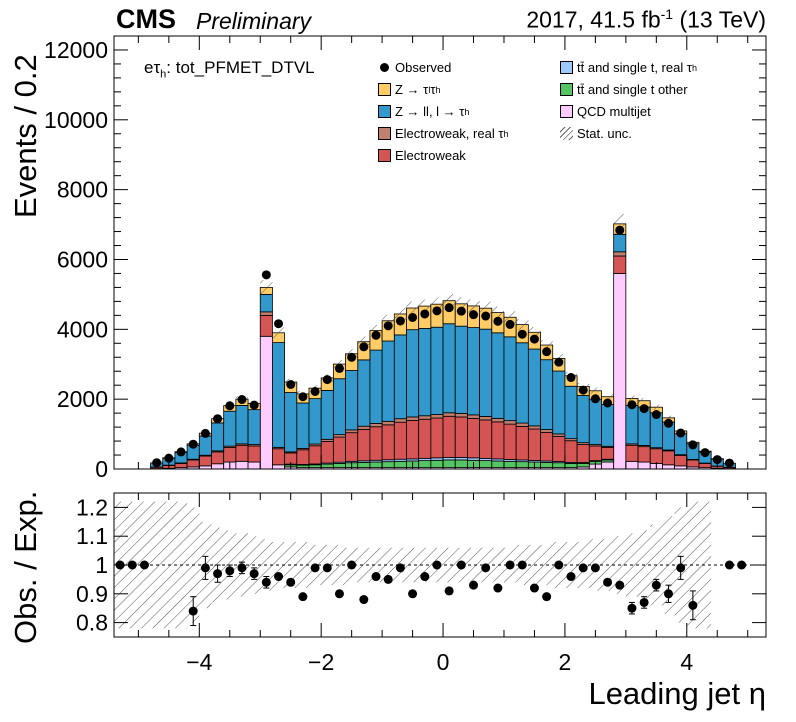  Describe the element at coordinates (412, 89) in the screenshot. I see `legend-label: Z → τ` at that location.